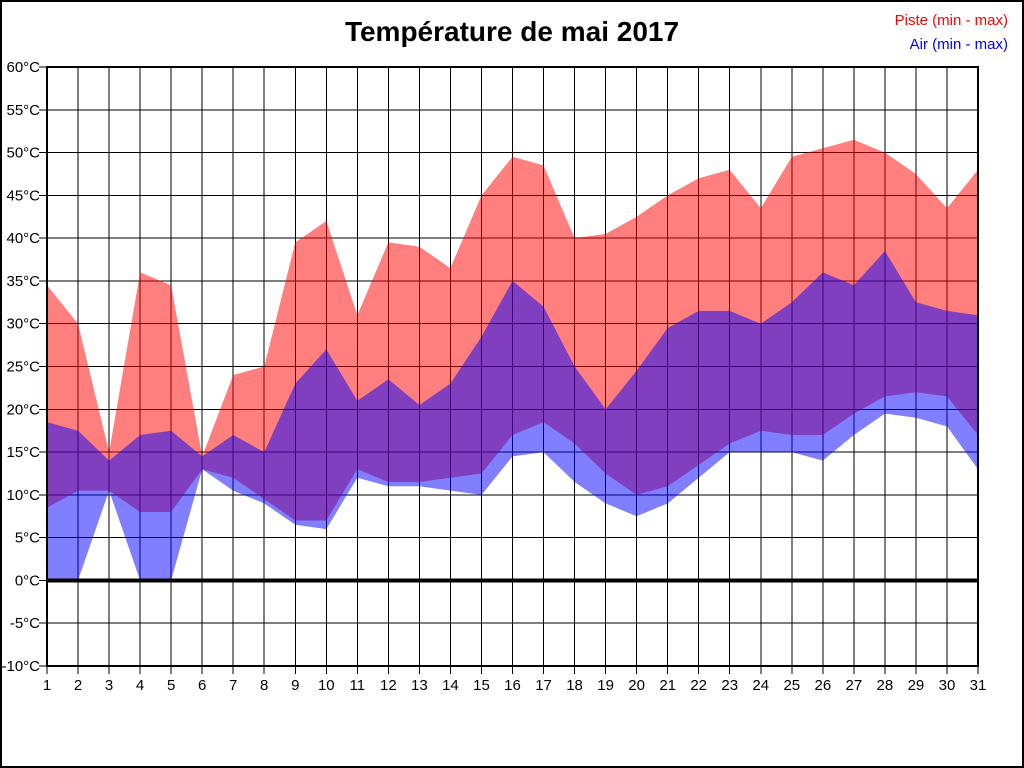 The width and height of the screenshot is (1024, 768). Describe the element at coordinates (202, 685) in the screenshot. I see `x-tick-label: 6` at that location.